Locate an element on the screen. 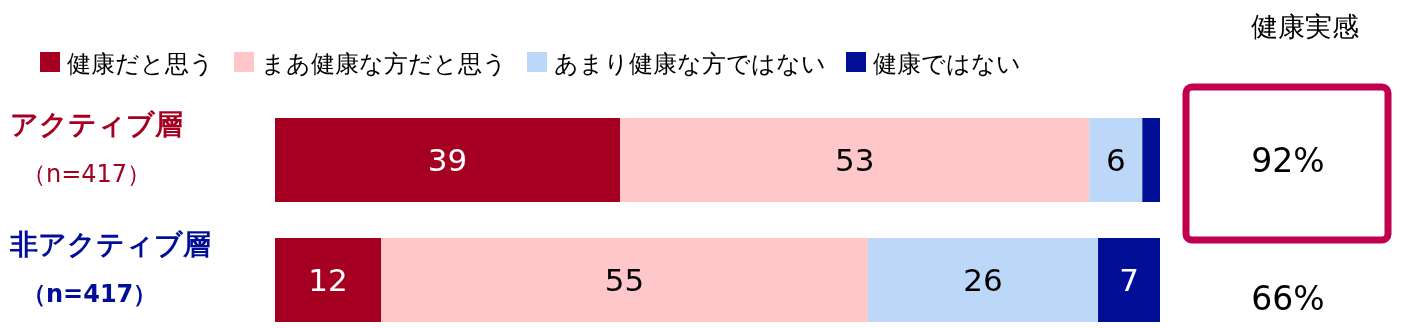 The width and height of the screenshot is (1405, 328). data-label: 26 is located at coordinates (983, 280).